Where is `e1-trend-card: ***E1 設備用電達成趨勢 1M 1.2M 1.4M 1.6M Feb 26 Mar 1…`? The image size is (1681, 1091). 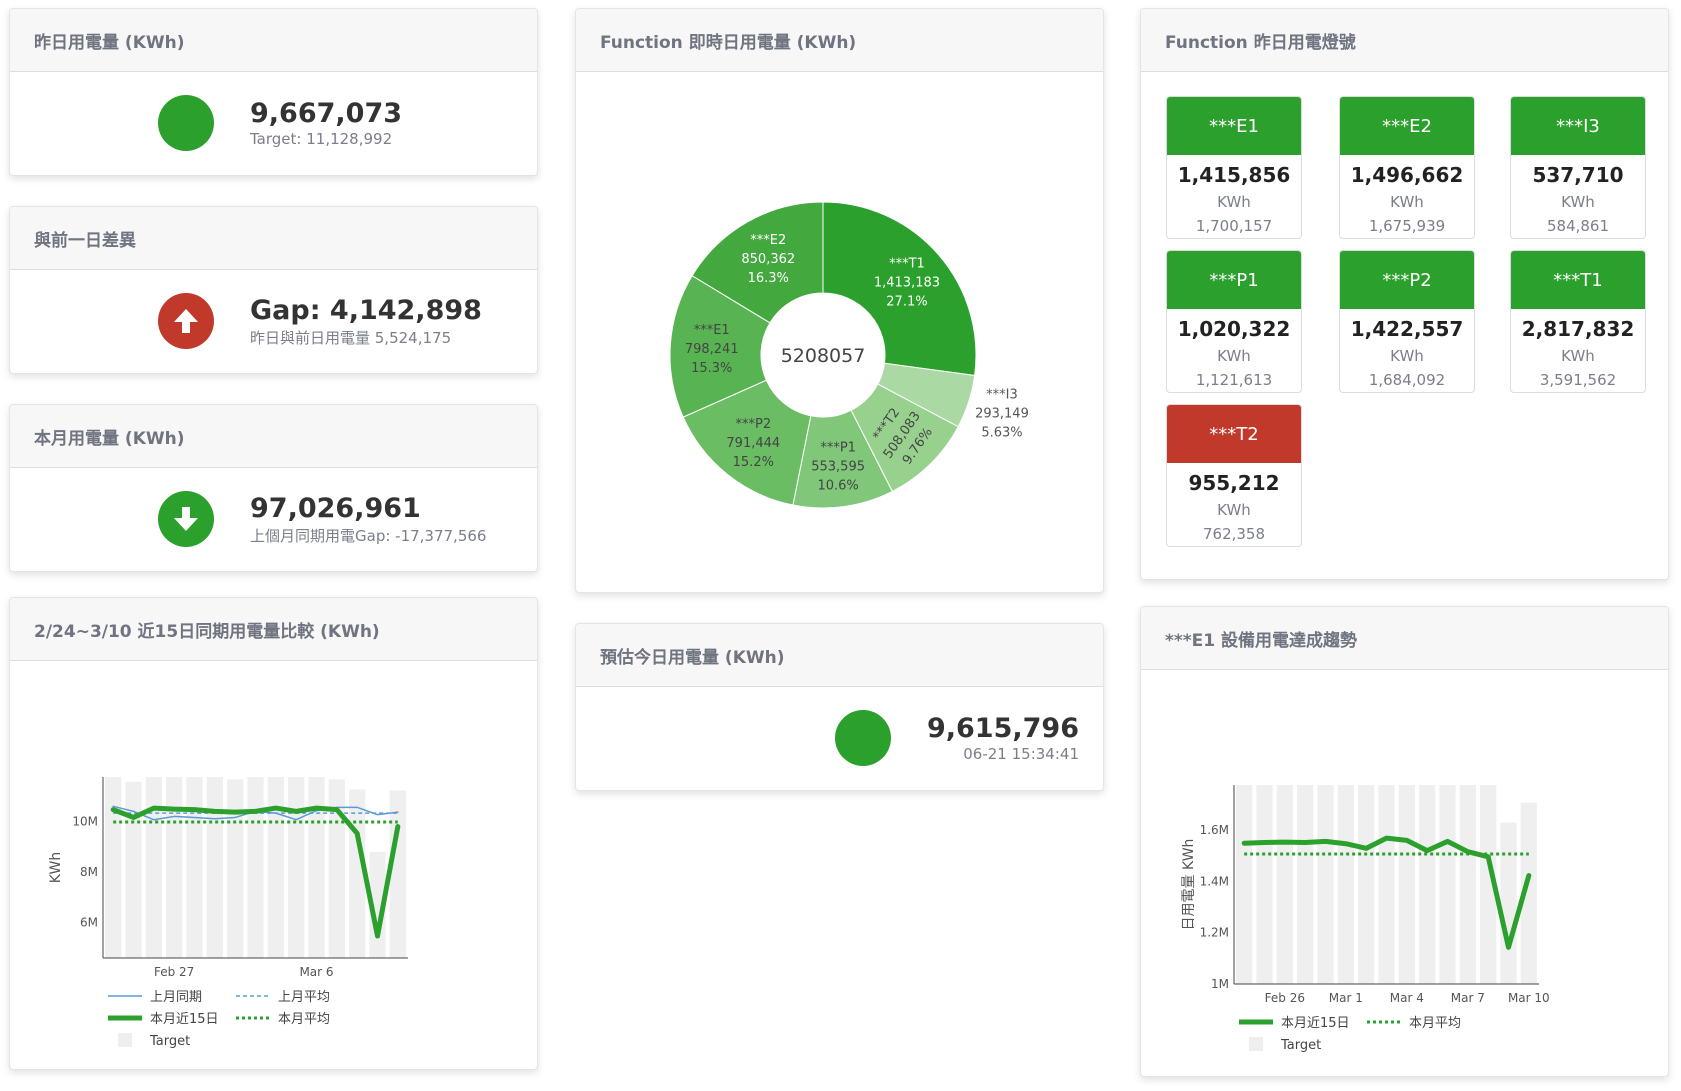 e1-trend-card: ***E1 設備用電達成趨勢 1M 1.2M 1.4M 1.6M Feb 26 Mar 1… is located at coordinates (1404, 841).